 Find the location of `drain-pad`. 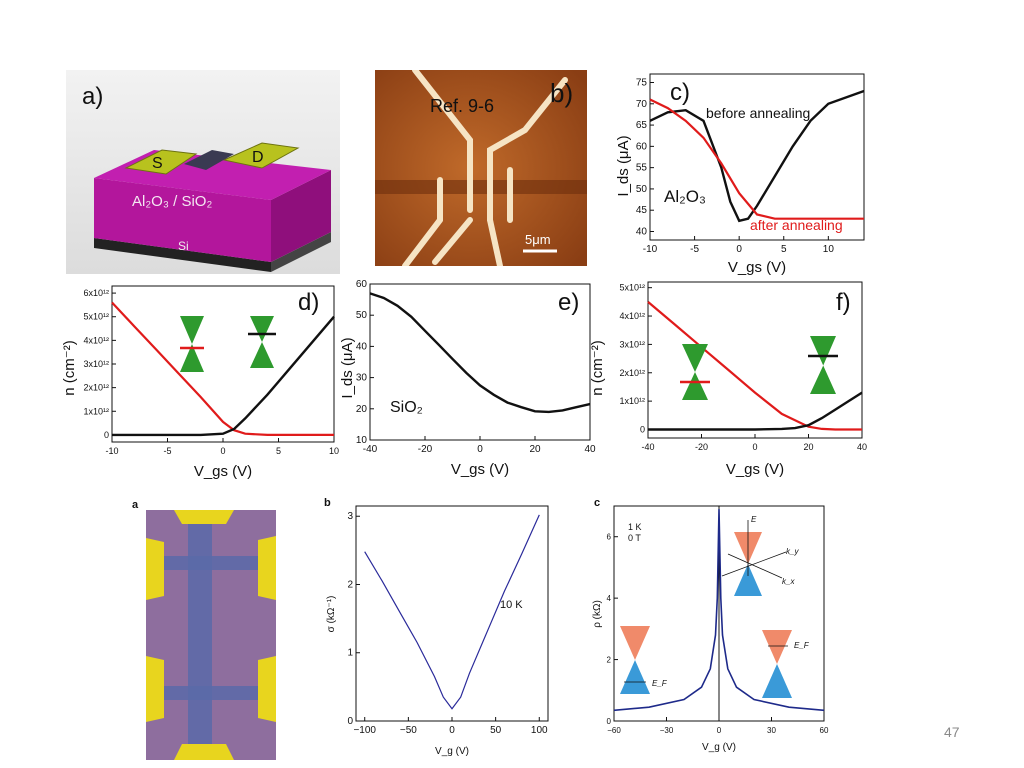

drain-pad is located at coordinates (261, 155).